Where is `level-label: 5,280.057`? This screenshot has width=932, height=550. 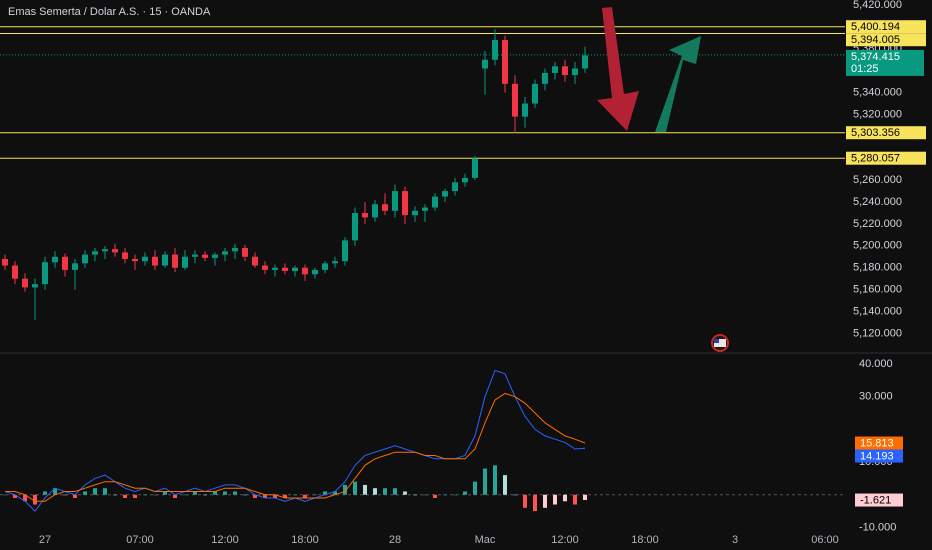
level-label: 5,280.057 is located at coordinates (875, 159).